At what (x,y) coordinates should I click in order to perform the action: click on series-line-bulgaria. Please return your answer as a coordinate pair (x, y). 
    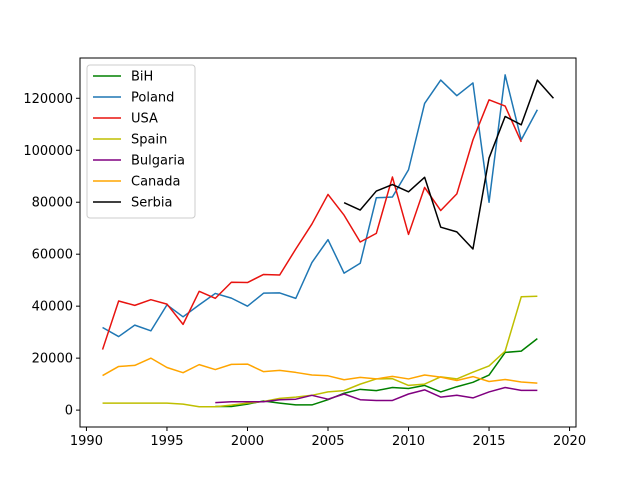
    Looking at the image, I should click on (376, 395).